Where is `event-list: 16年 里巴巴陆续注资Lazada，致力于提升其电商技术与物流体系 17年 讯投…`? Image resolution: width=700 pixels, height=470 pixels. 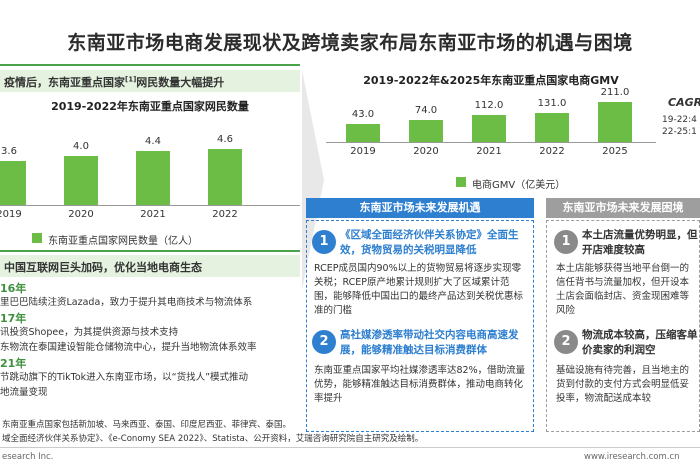 event-list: 16年 里巴巴陆续注资Lazada，致力于提升其电商技术与物流体系 17年 讯投… is located at coordinates (150, 340).